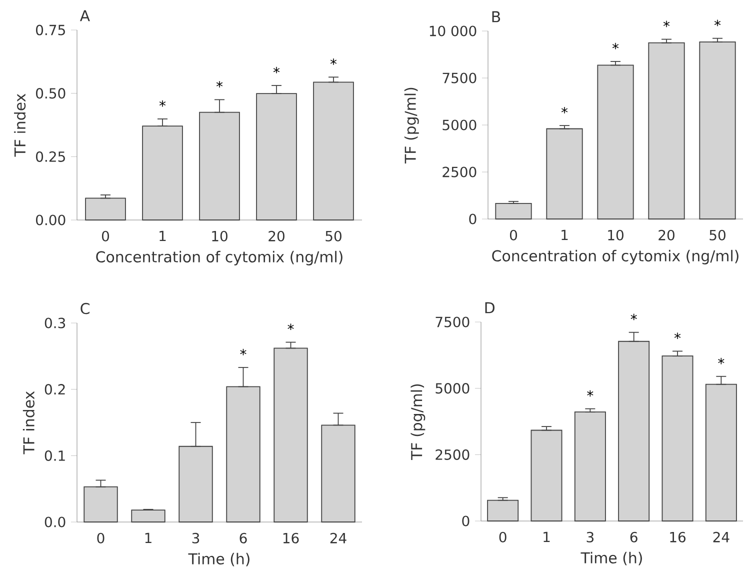  Describe the element at coordinates (85, 308) in the screenshot. I see `chart-title: C` at that location.